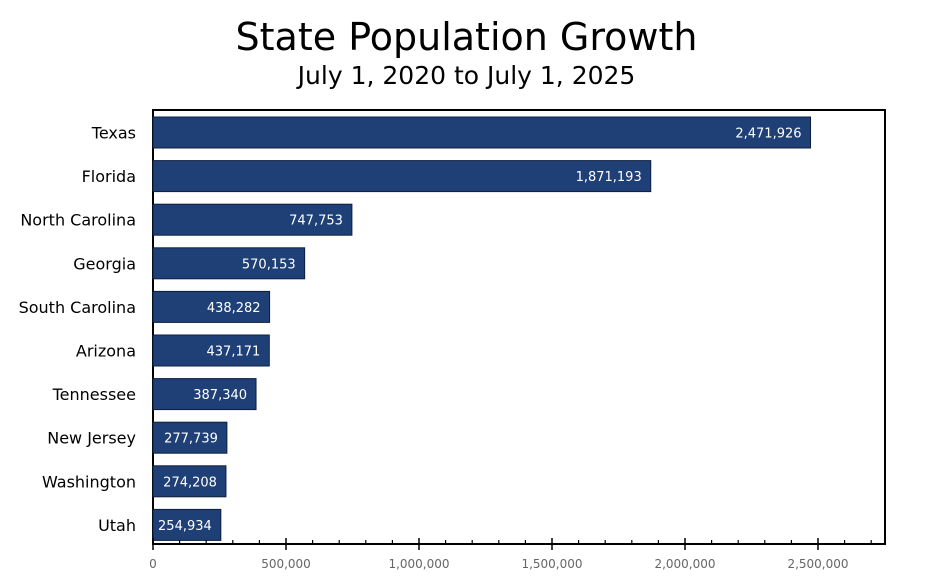  Describe the element at coordinates (153, 564) in the screenshot. I see `x-tick-label: 0` at that location.